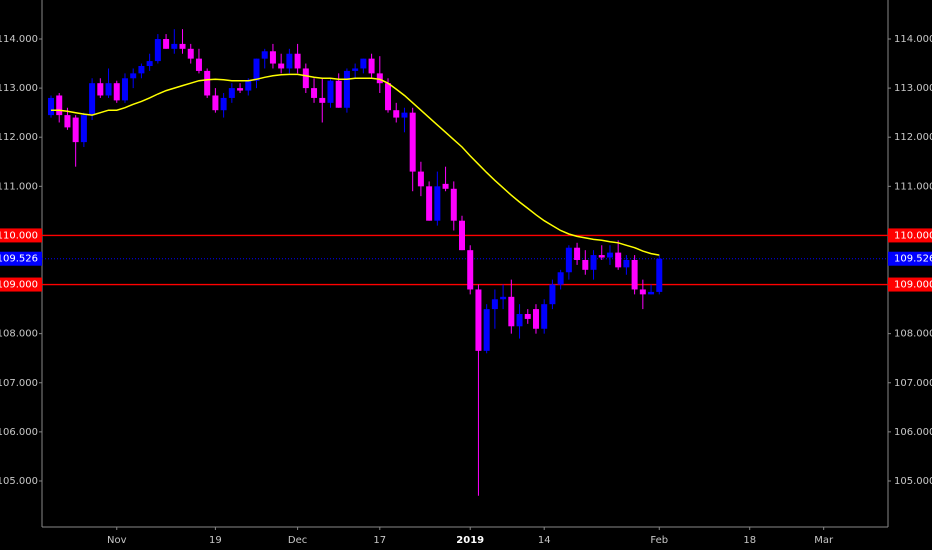  Describe the element at coordinates (659, 540) in the screenshot. I see `x-tick-label: Feb` at that location.